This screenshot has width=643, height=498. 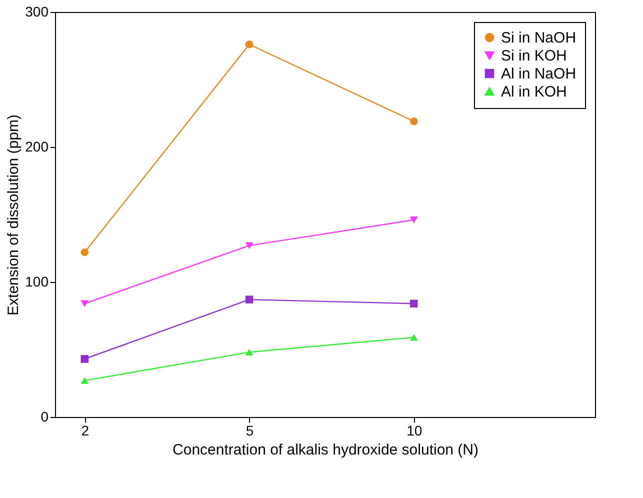 What do you see at coordinates (44, 416) in the screenshot?
I see `y-tick-label: 0` at bounding box center [44, 416].